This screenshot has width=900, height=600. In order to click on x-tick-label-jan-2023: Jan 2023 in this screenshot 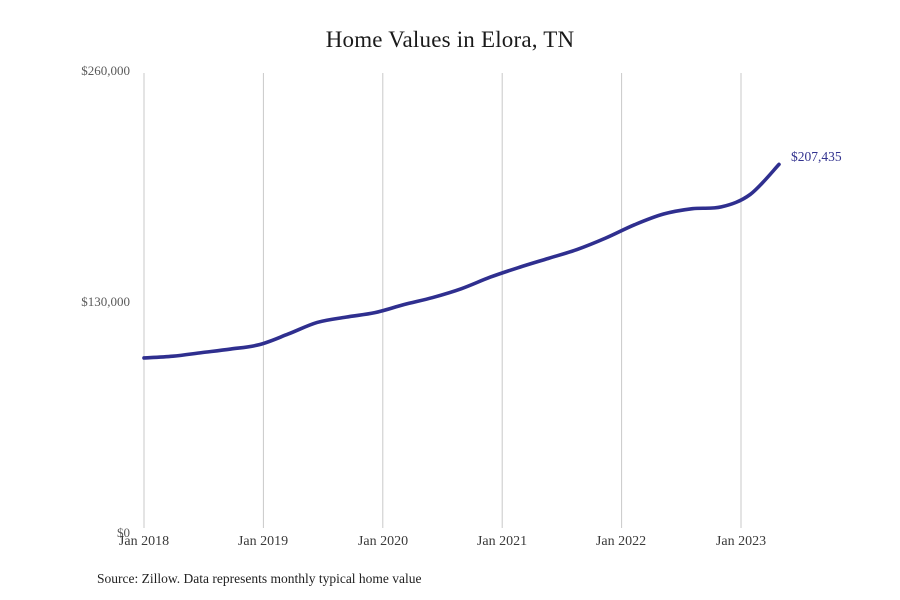, I will do `click(741, 541)`.